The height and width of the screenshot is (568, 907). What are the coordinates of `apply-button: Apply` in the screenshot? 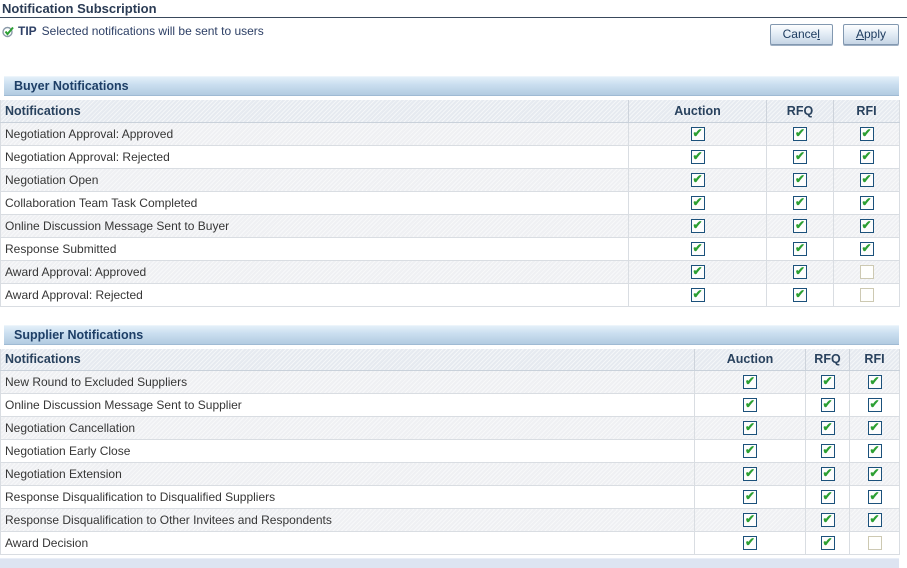 It's located at (870, 34).